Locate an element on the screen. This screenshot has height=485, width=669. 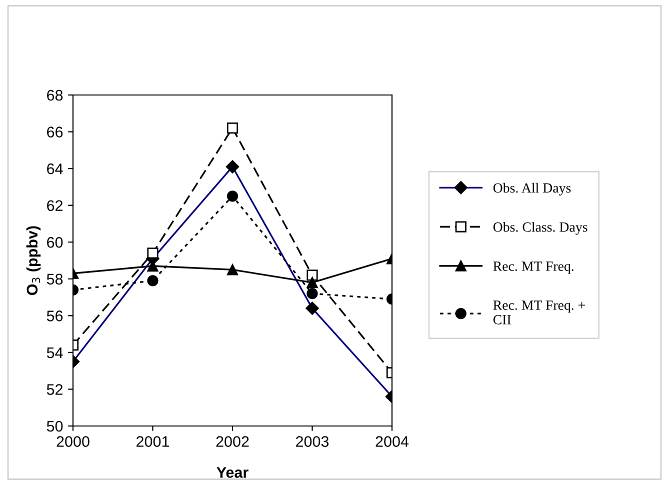
x-tick-label: 2002 is located at coordinates (232, 441).